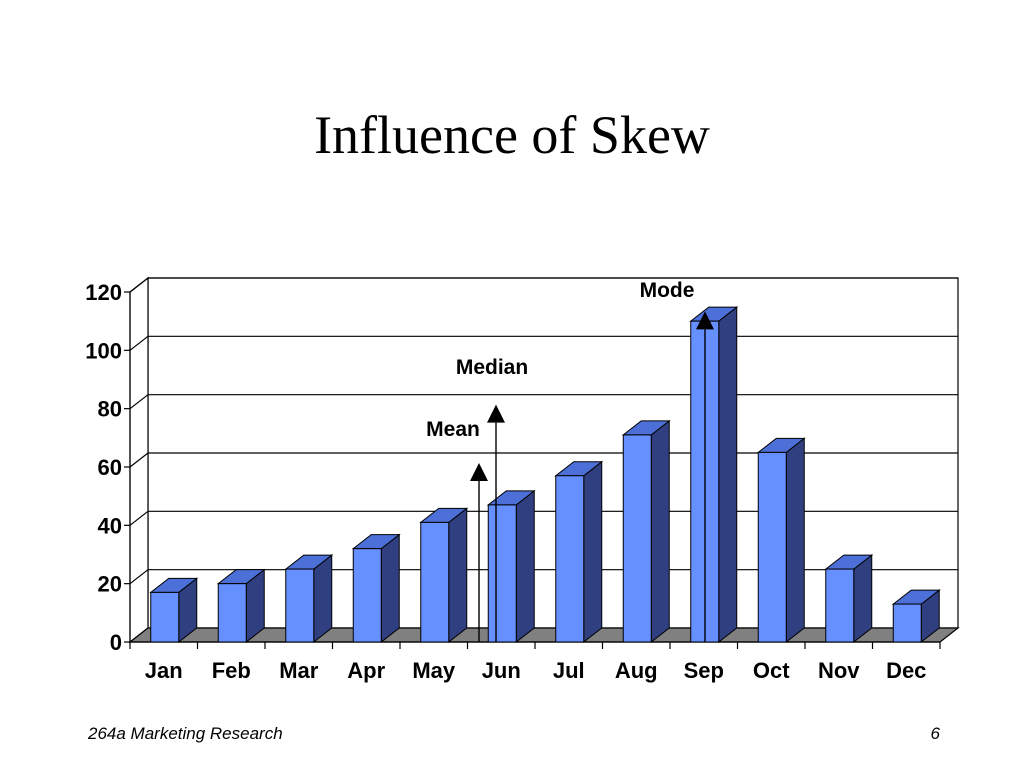  What do you see at coordinates (637, 538) in the screenshot?
I see `bar-aug` at bounding box center [637, 538].